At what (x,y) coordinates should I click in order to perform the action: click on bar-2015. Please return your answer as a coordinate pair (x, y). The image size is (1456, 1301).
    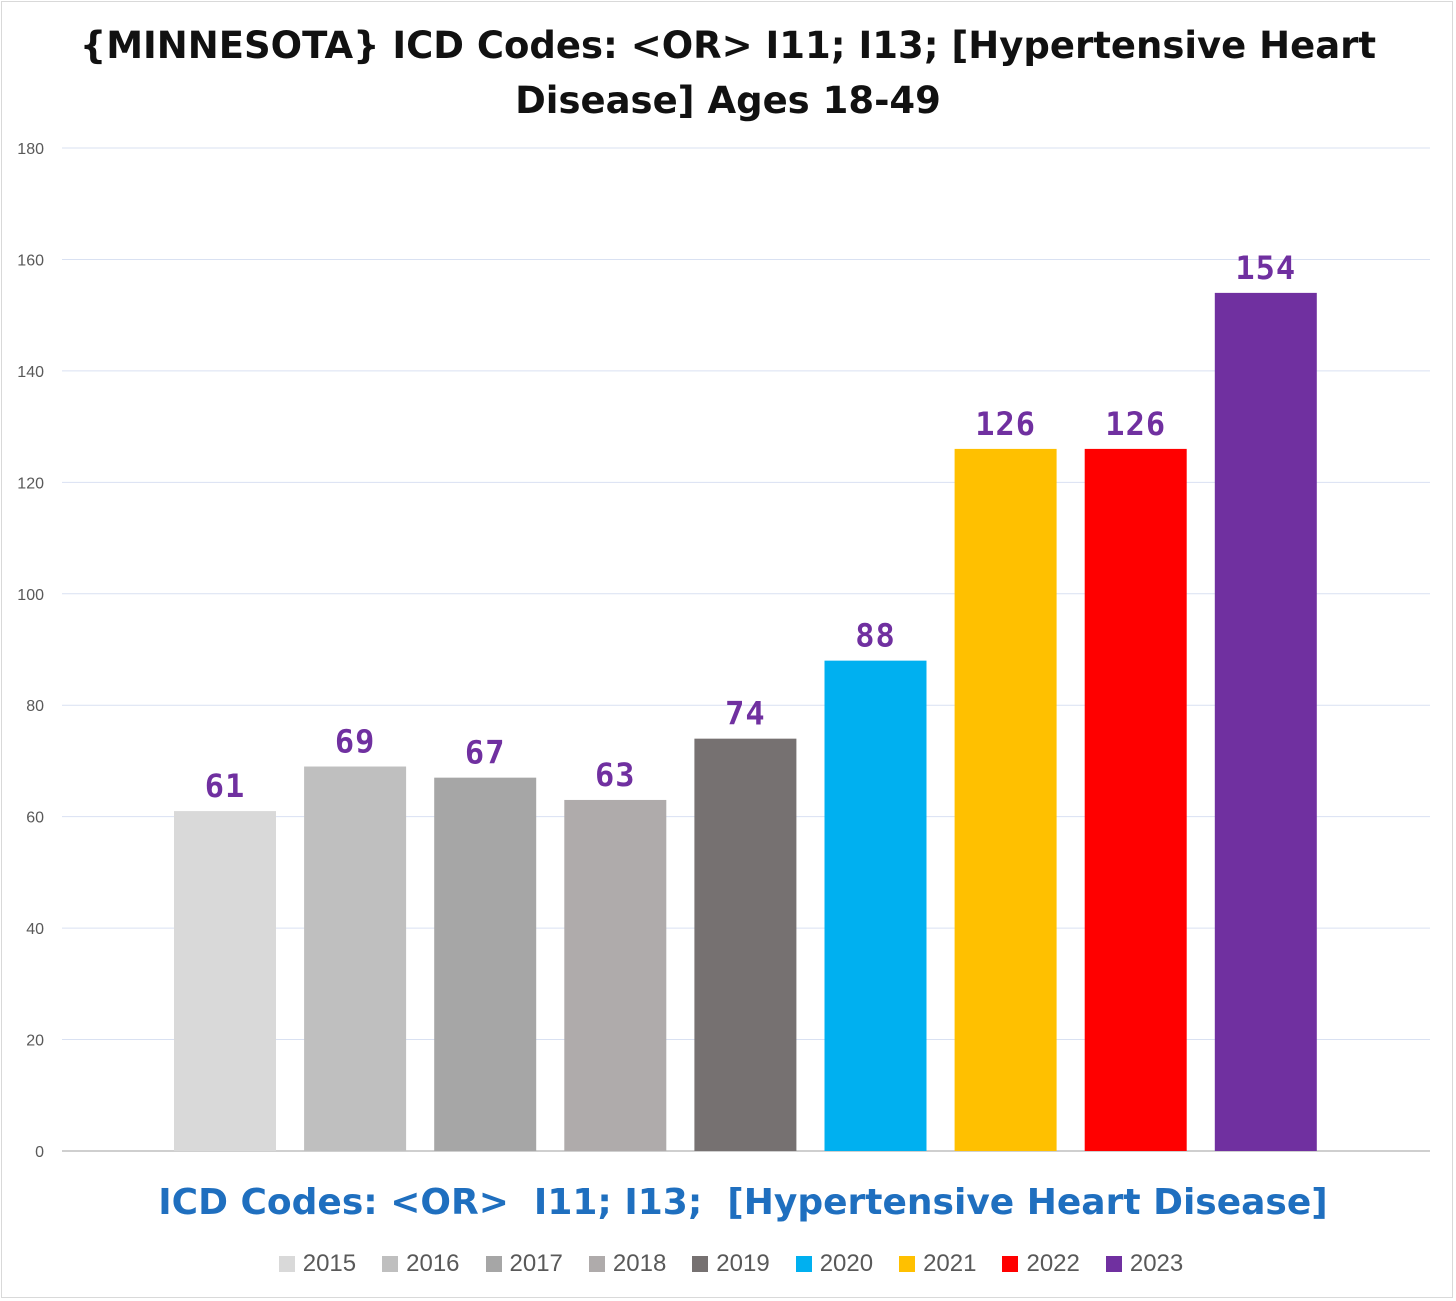
    Looking at the image, I should click on (225, 981).